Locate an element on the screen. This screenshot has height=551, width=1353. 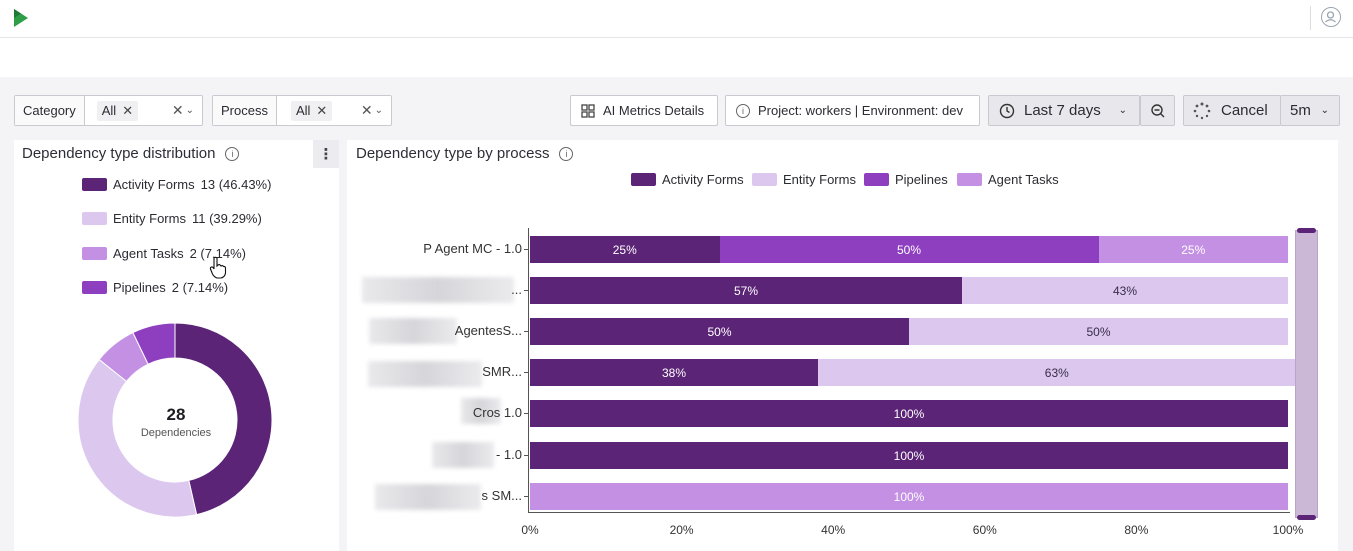
category-filter: Category All ✕ ✕ ⌄ is located at coordinates (108, 110).